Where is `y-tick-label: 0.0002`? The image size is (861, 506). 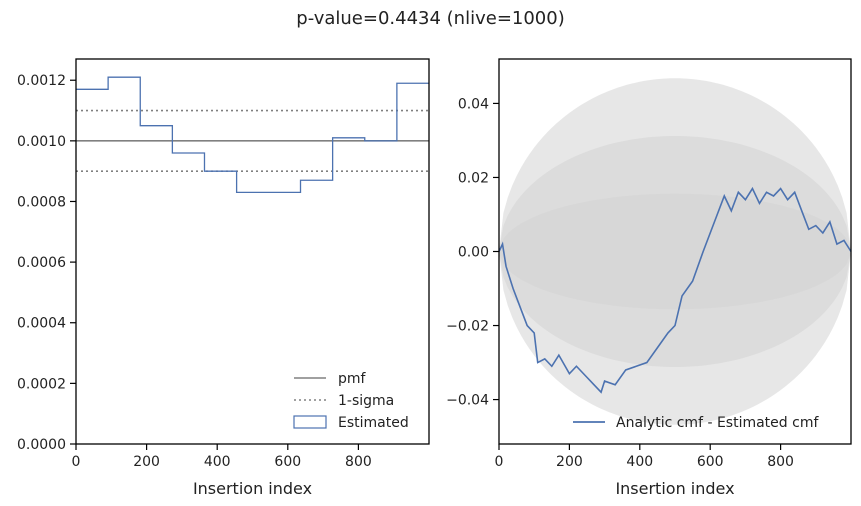
y-tick-label: 0.0002 is located at coordinates (41, 384).